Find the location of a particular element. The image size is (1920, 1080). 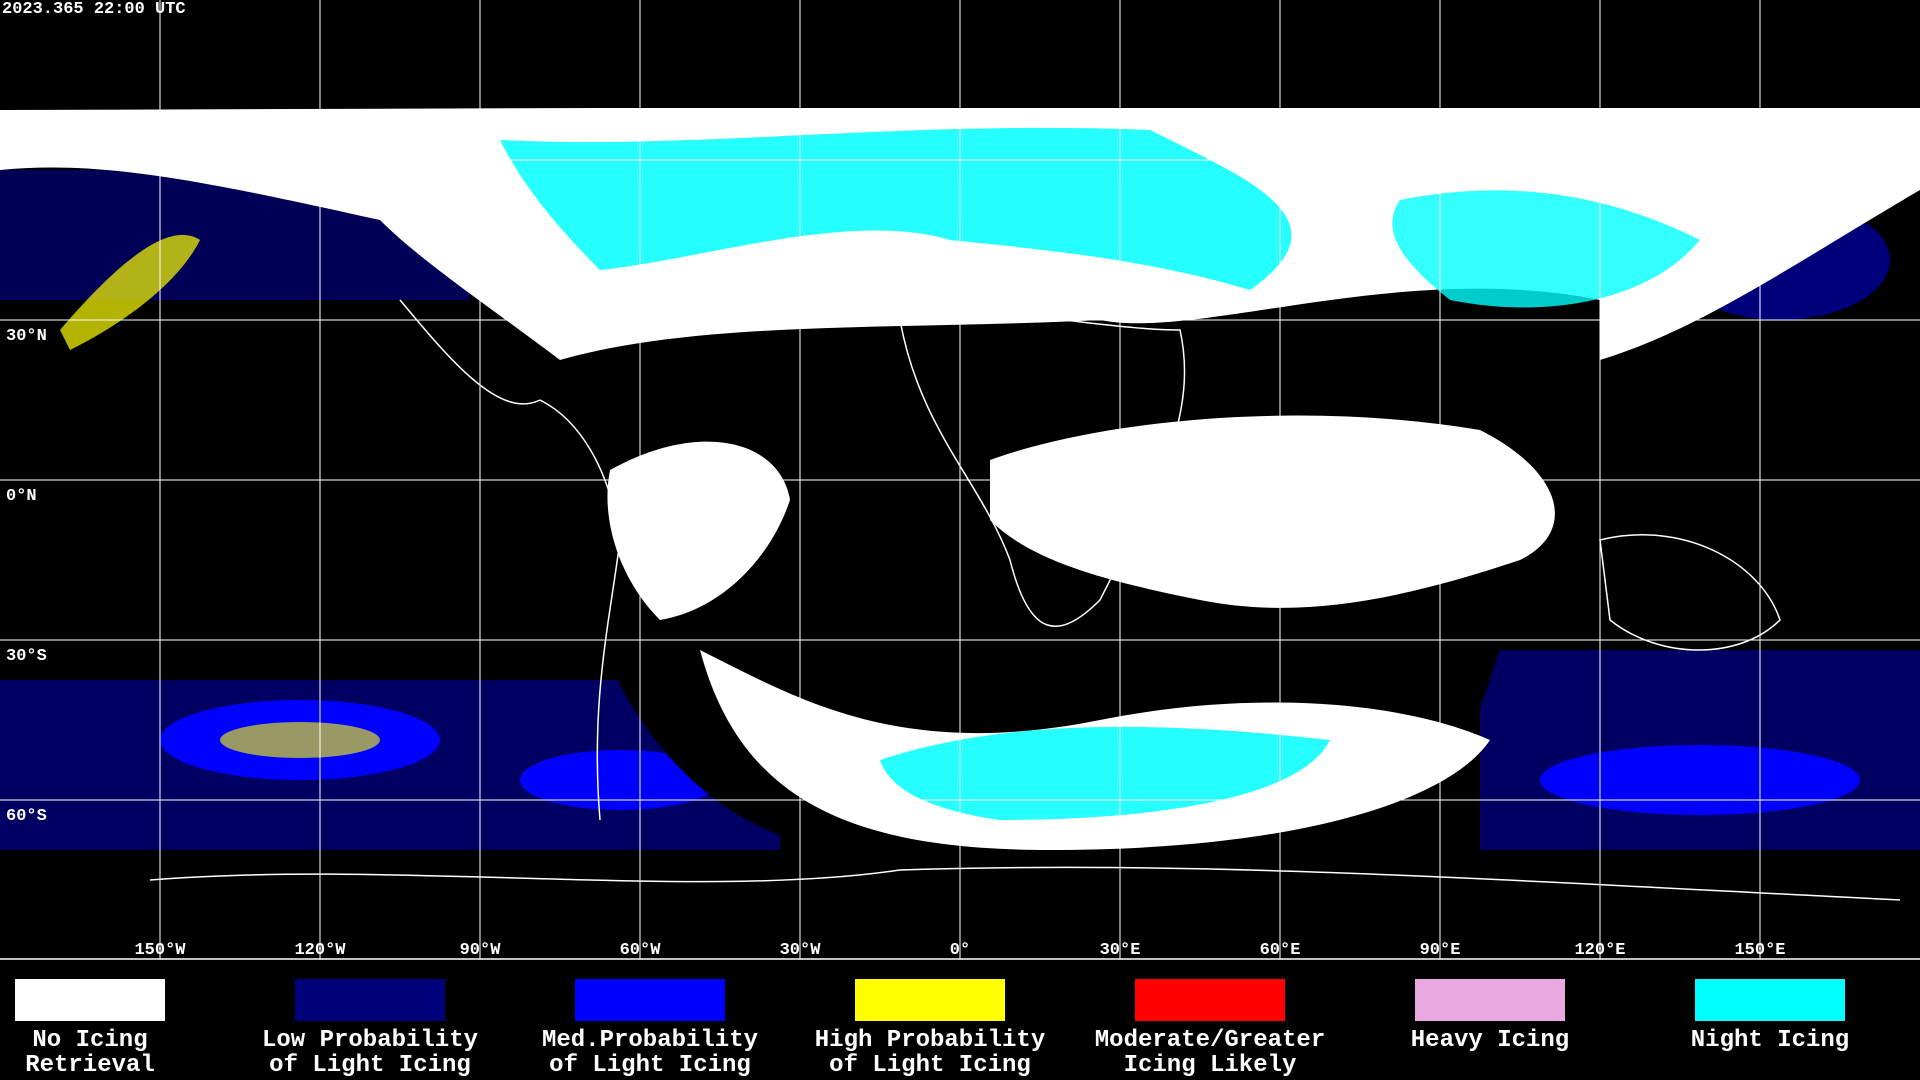

legend-label: Med.Probability is located at coordinates (650, 1040).